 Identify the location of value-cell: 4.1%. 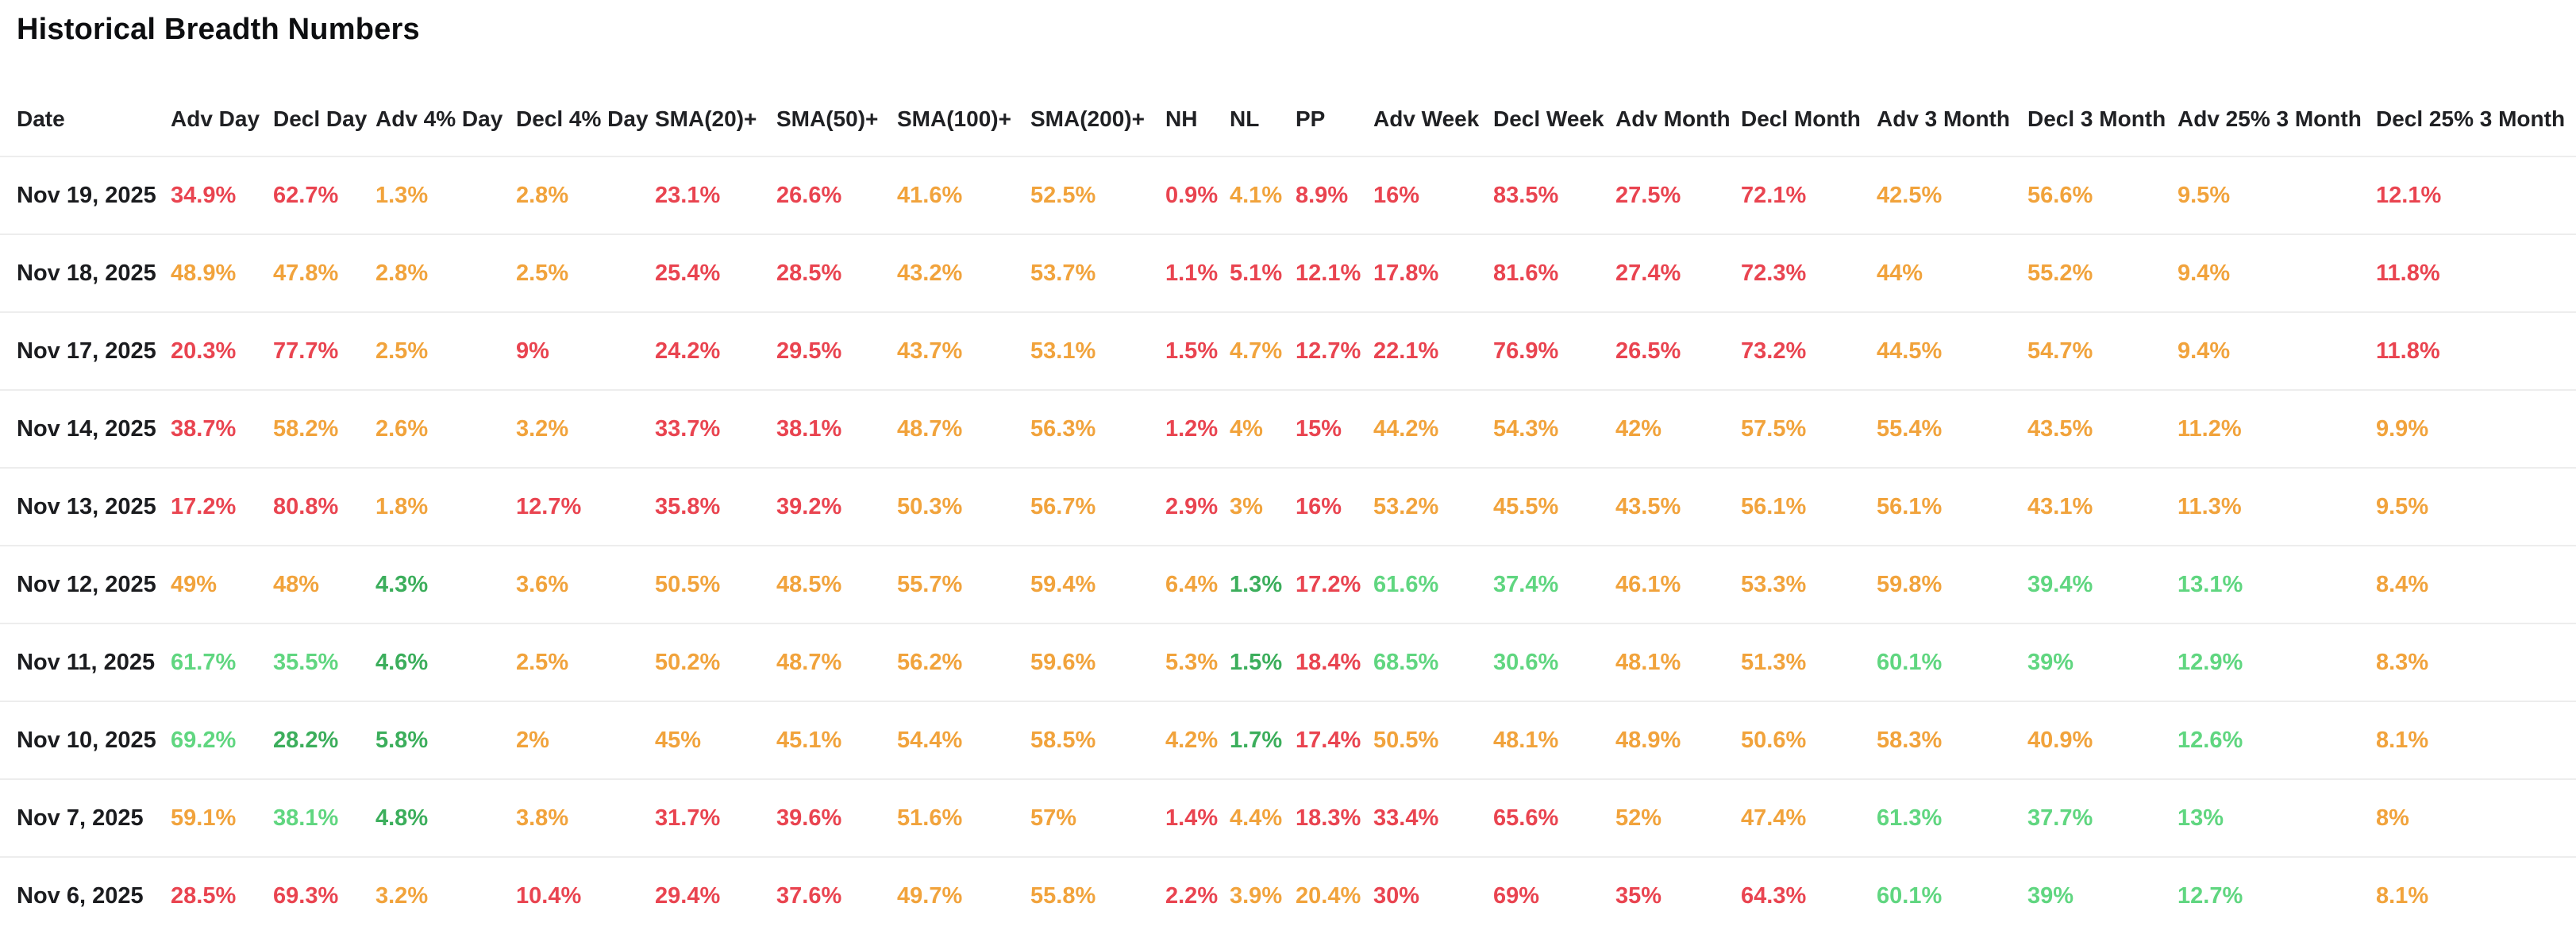
(1256, 195).